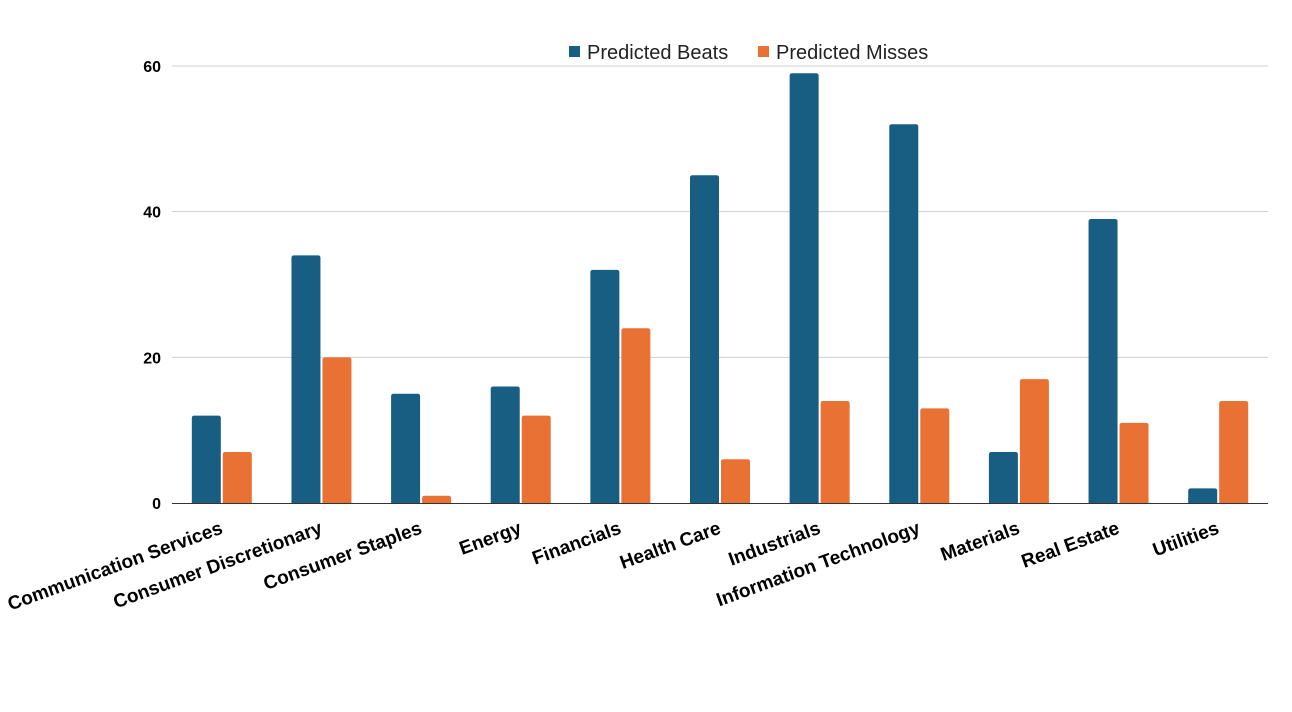 This screenshot has width=1292, height=712. Describe the element at coordinates (152, 358) in the screenshot. I see `y-tick-label: 20` at that location.